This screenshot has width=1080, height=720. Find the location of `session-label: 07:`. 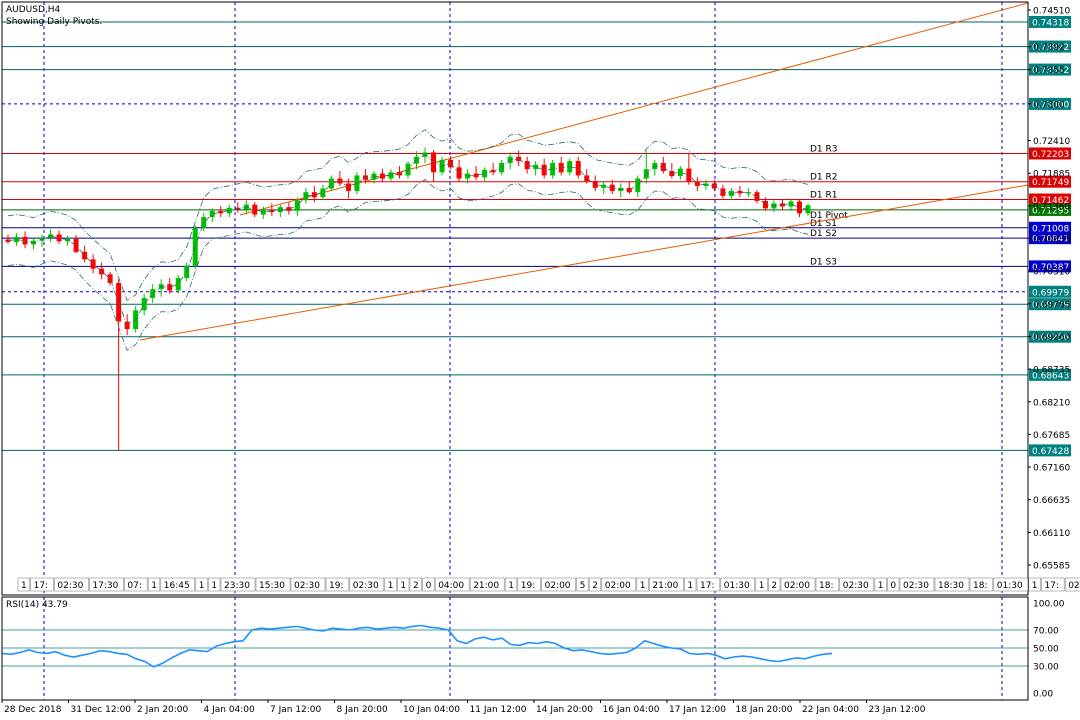

session-label: 07: is located at coordinates (134, 586).